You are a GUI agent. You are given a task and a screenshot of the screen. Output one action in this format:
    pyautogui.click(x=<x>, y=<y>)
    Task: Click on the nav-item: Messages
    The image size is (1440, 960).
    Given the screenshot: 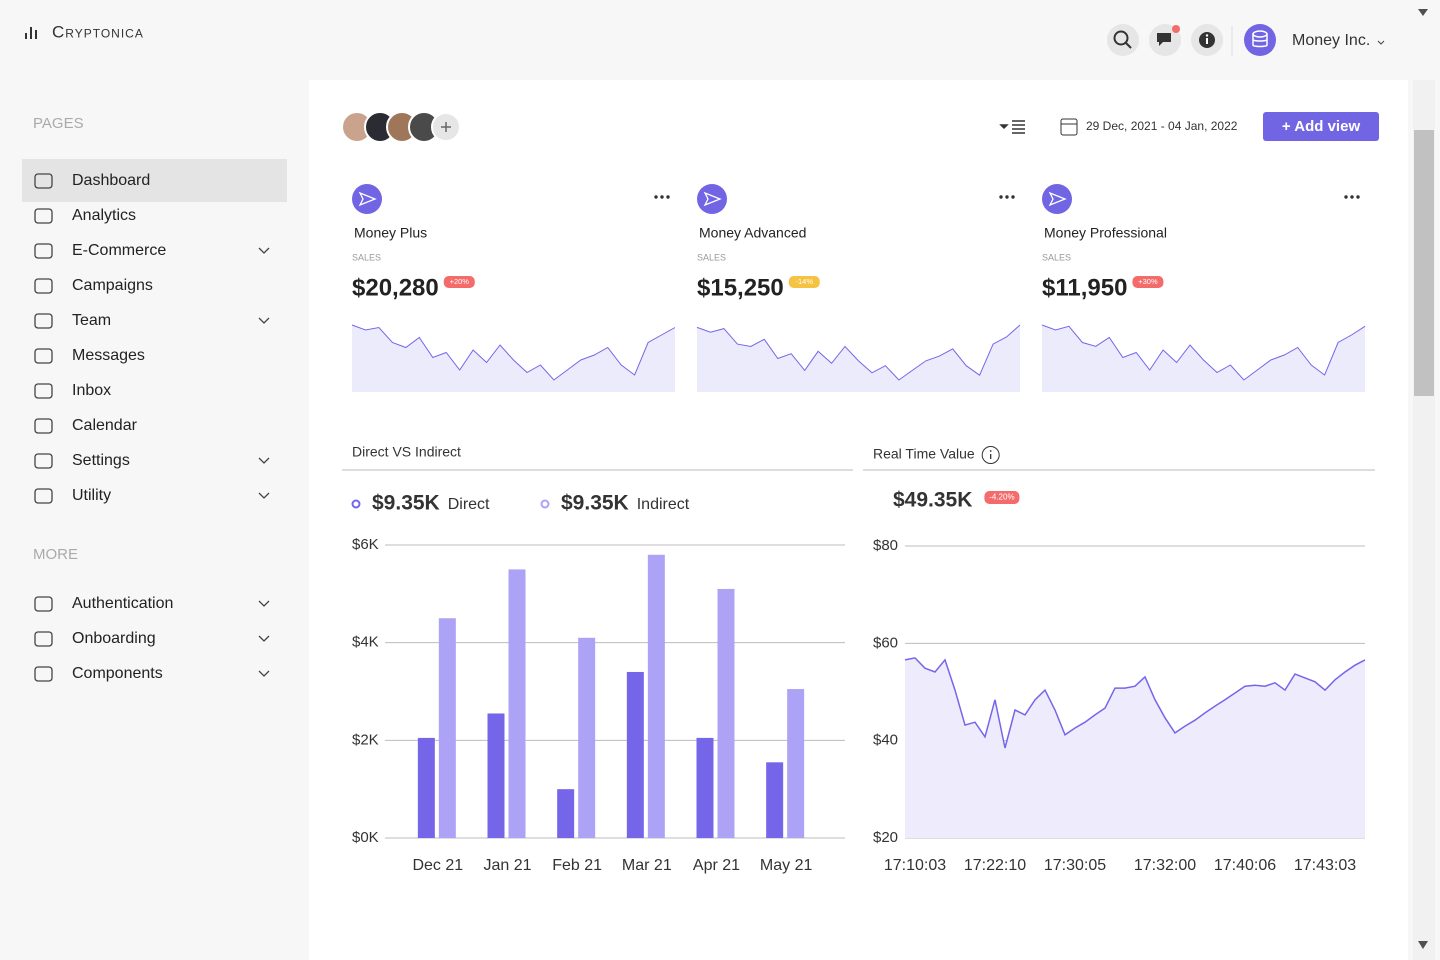 What is the action you would take?
    pyautogui.click(x=108, y=355)
    